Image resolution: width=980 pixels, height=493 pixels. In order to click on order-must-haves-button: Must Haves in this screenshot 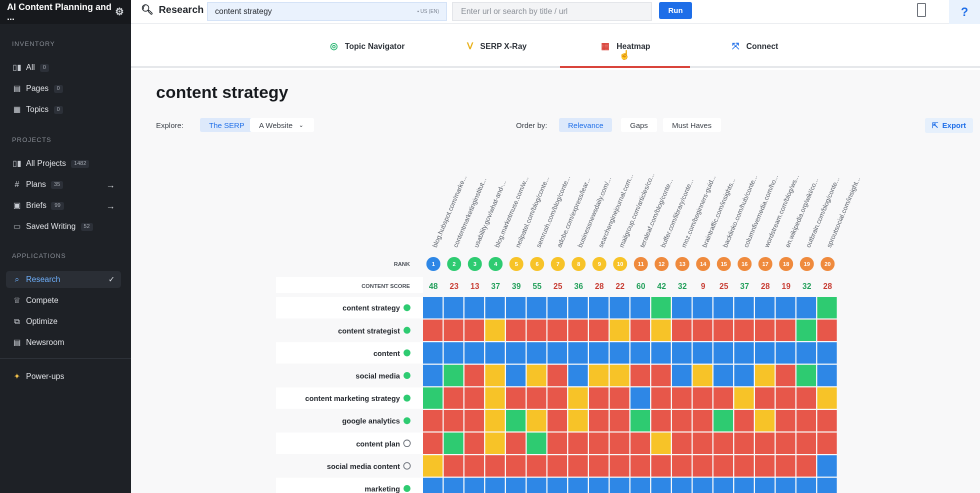, I will do `click(692, 125)`.